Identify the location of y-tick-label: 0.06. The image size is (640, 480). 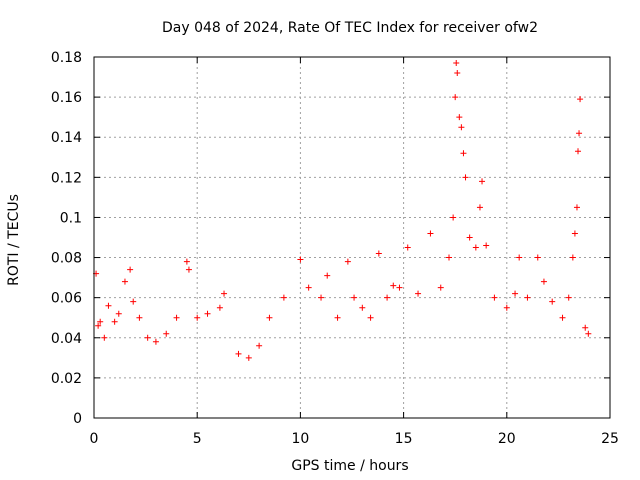
(66, 299).